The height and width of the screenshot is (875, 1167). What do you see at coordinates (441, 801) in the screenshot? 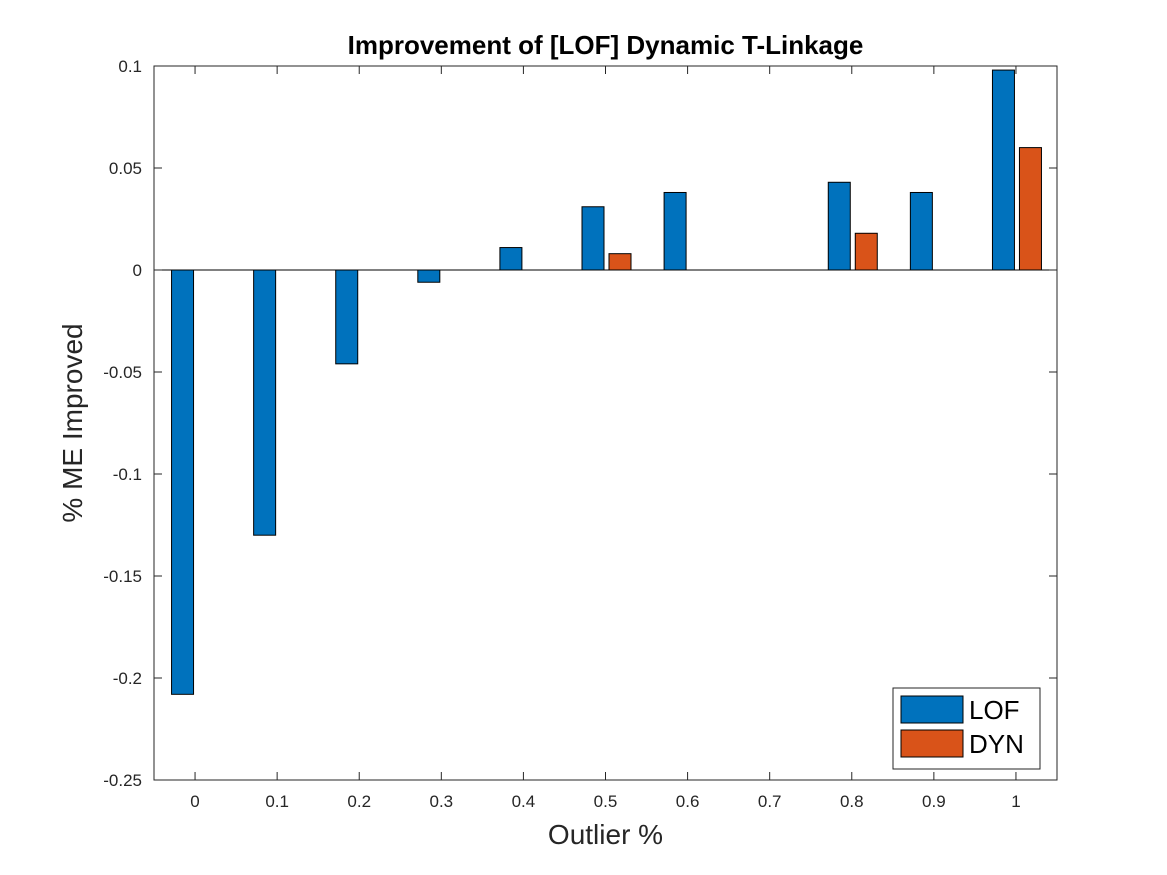
I see `x-tick-label: 0.3` at bounding box center [441, 801].